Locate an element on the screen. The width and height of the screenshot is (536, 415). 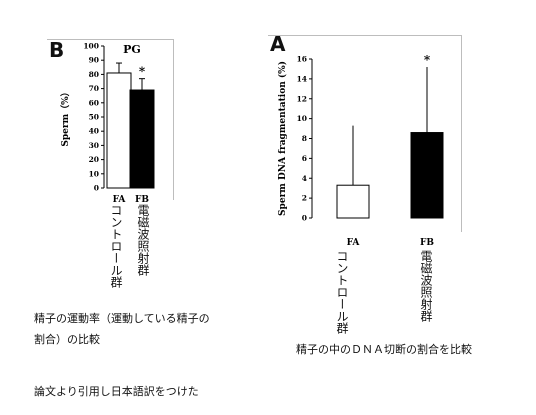
chart-b-exposed-group-note: 電磁波照射群 is located at coordinates (143, 240).